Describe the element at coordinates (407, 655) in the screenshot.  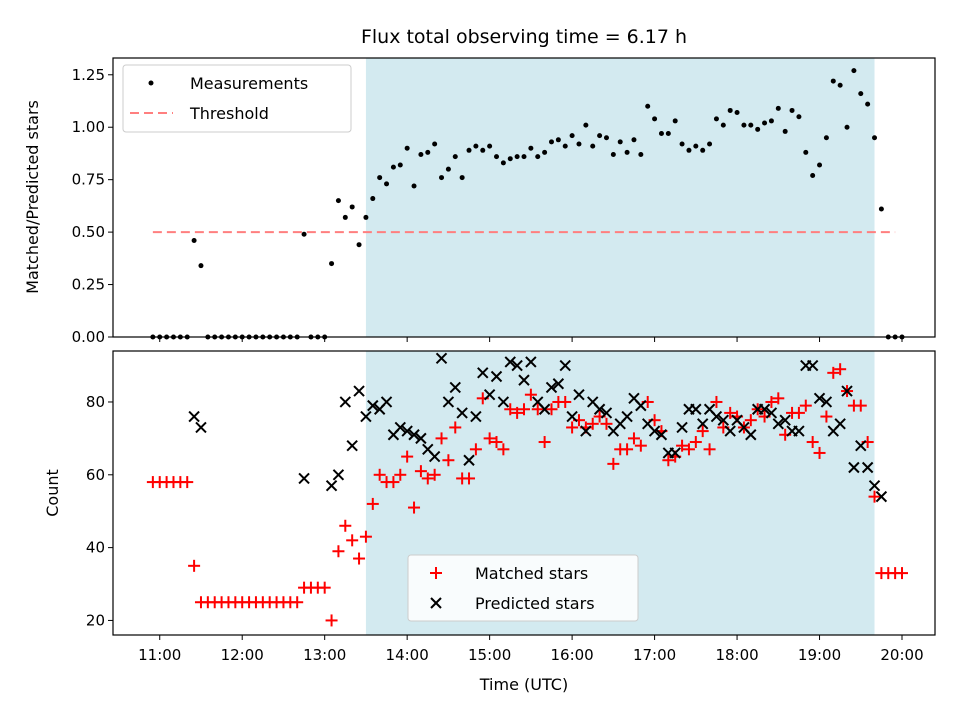
I see `x-tick-label: 14:00` at that location.